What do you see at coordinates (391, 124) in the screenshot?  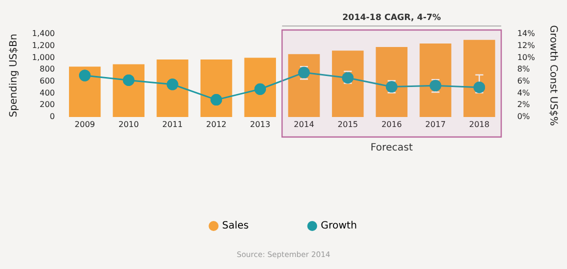 I see `x-tick-label: 2016` at bounding box center [391, 124].